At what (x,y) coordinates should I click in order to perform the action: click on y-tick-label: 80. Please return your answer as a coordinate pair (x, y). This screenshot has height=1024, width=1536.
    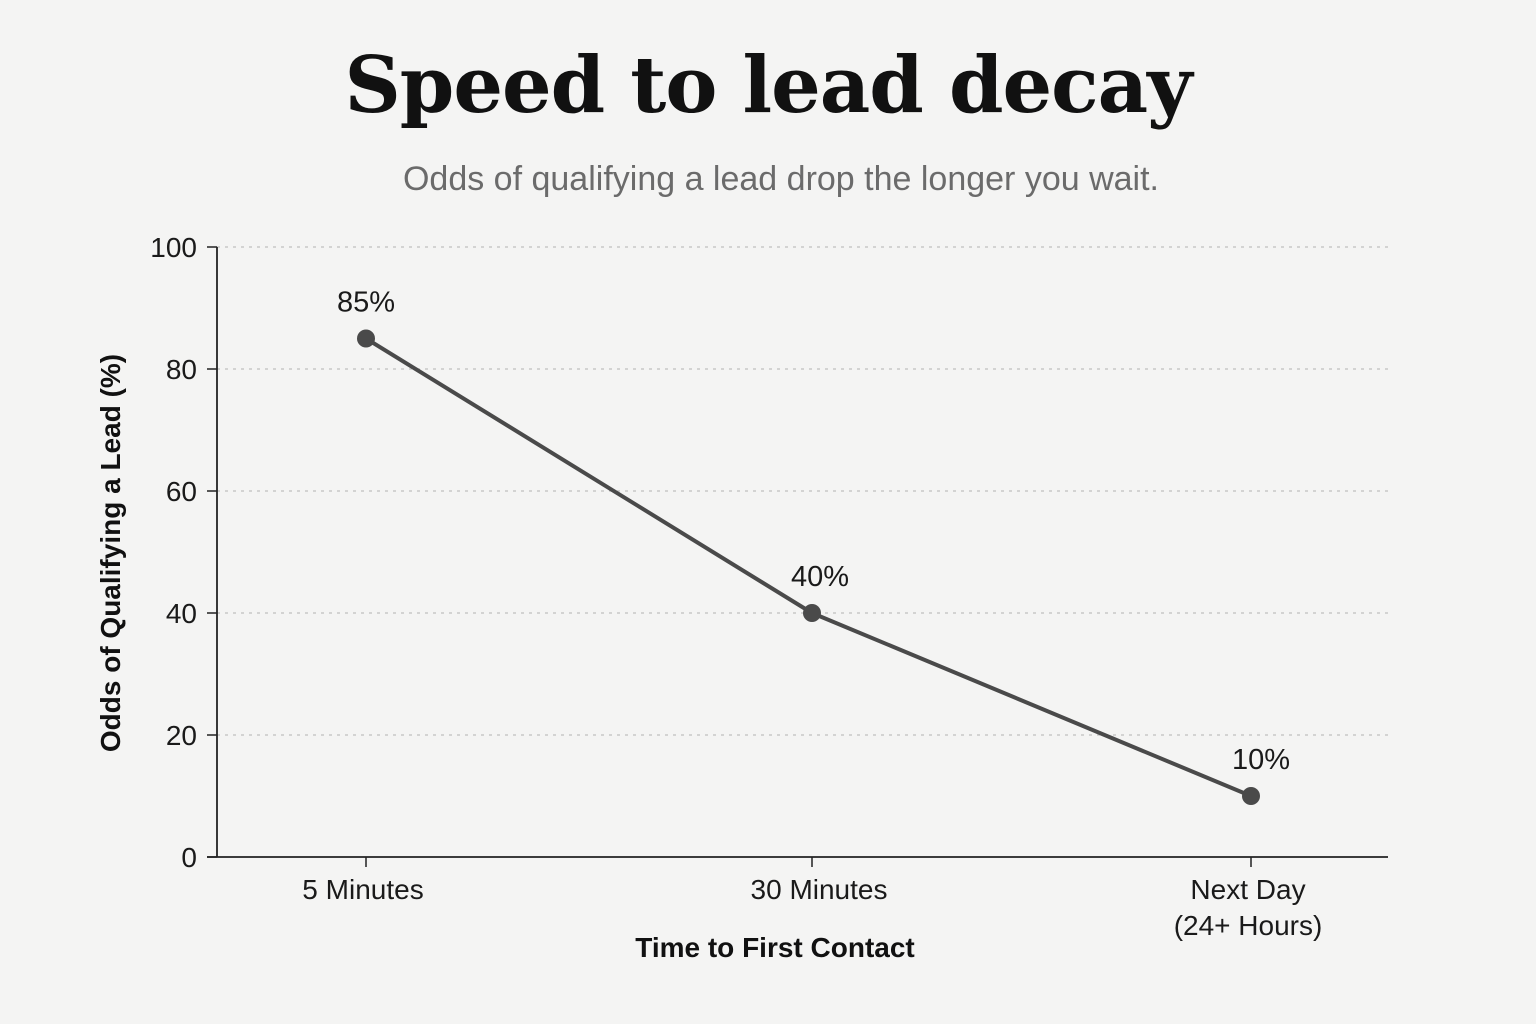
    Looking at the image, I should click on (181, 369).